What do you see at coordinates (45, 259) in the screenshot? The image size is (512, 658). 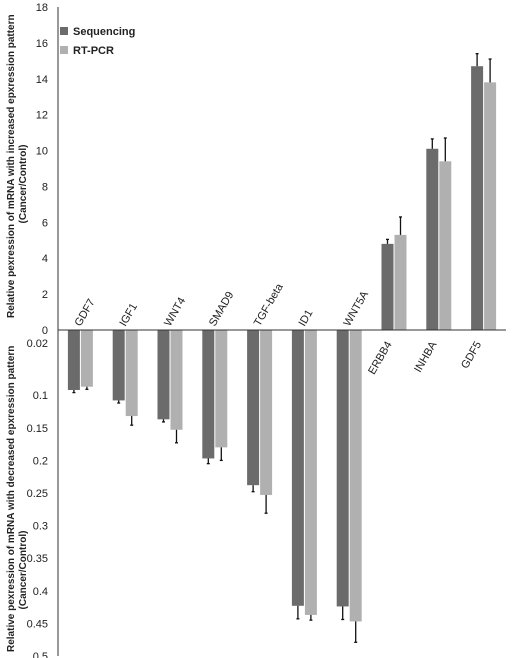 I see `y-tick-label-upper: 4` at bounding box center [45, 259].